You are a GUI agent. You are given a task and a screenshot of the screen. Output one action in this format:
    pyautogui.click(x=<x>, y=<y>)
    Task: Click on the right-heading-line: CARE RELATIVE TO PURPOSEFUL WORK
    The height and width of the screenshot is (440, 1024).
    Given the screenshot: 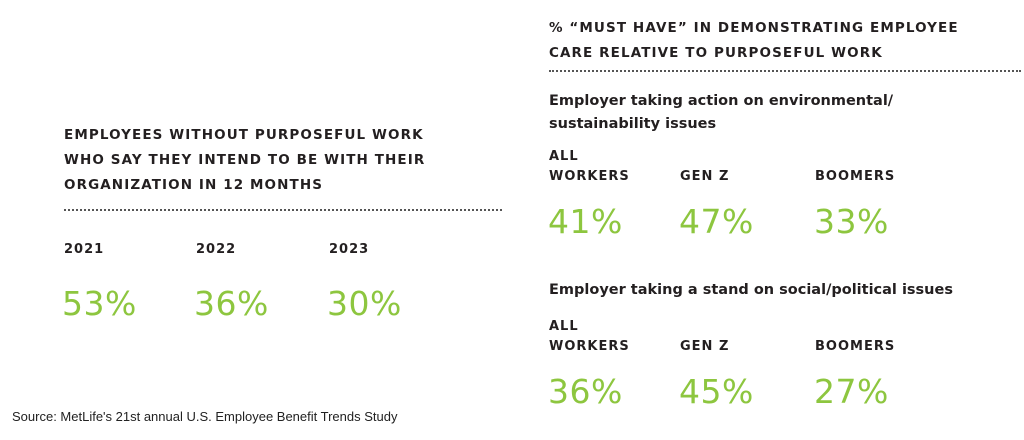 What is the action you would take?
    pyautogui.click(x=716, y=53)
    